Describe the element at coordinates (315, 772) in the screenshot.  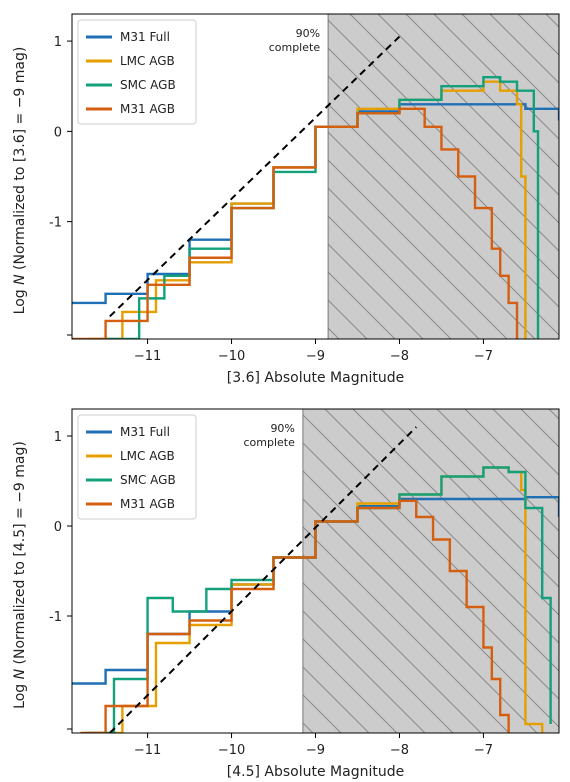
I see `x-axis-label: [4.5] Absolute Magnitude` at that location.